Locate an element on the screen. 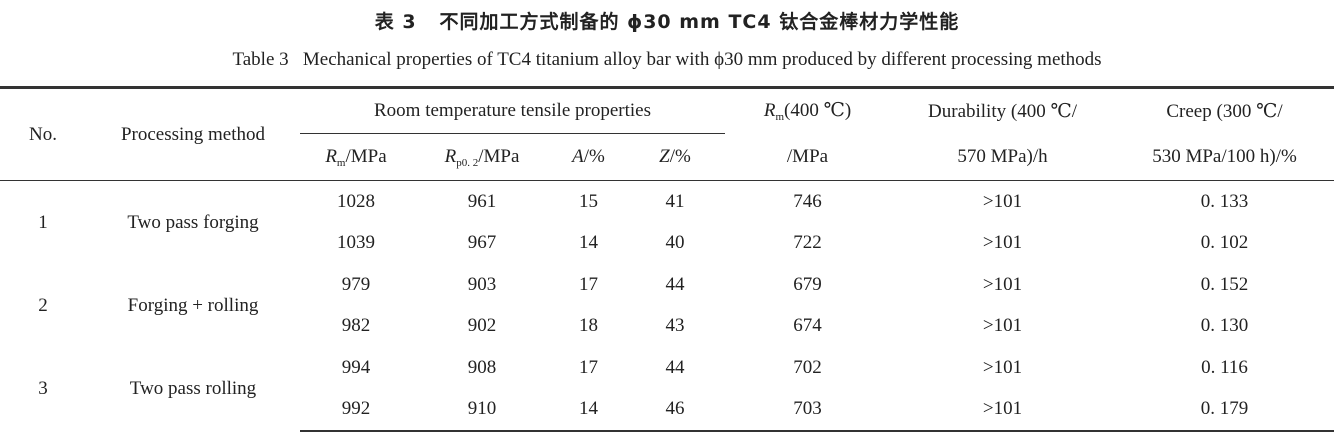 The width and height of the screenshot is (1334, 432). cell-no: 3 is located at coordinates (43, 388).